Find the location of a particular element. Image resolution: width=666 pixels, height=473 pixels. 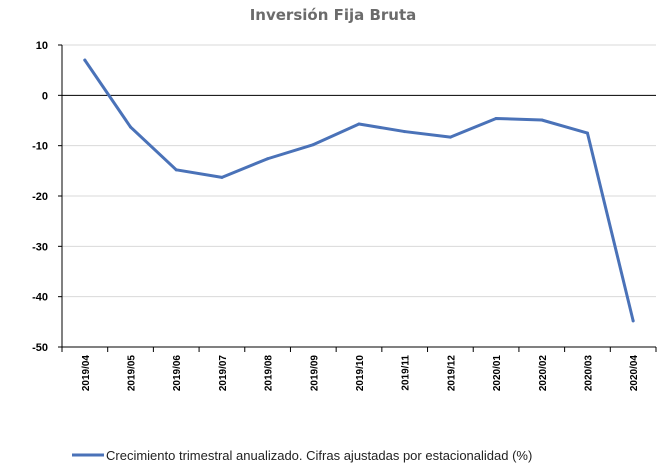

y-axis-ticks: 10 0 -10 -20 -30 -40 -50 is located at coordinates (47, 197).